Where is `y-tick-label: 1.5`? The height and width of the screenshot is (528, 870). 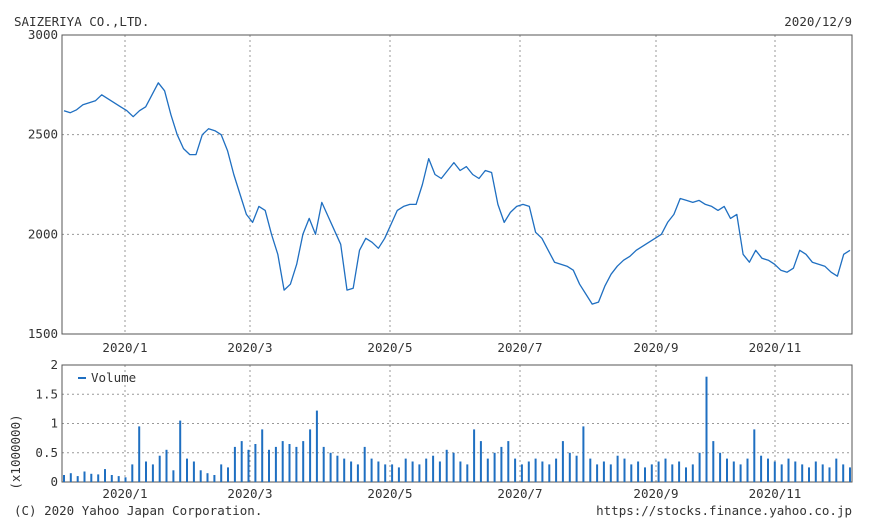 y-tick-label: 1.5 is located at coordinates (46, 393).